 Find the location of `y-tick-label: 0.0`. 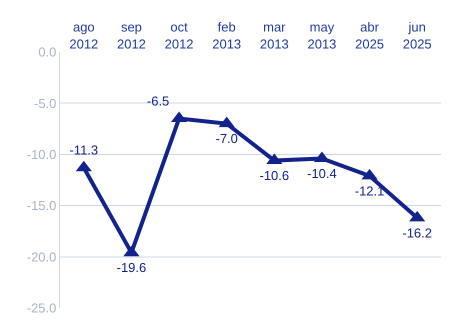

y-tick-label: 0.0 is located at coordinates (47, 52).